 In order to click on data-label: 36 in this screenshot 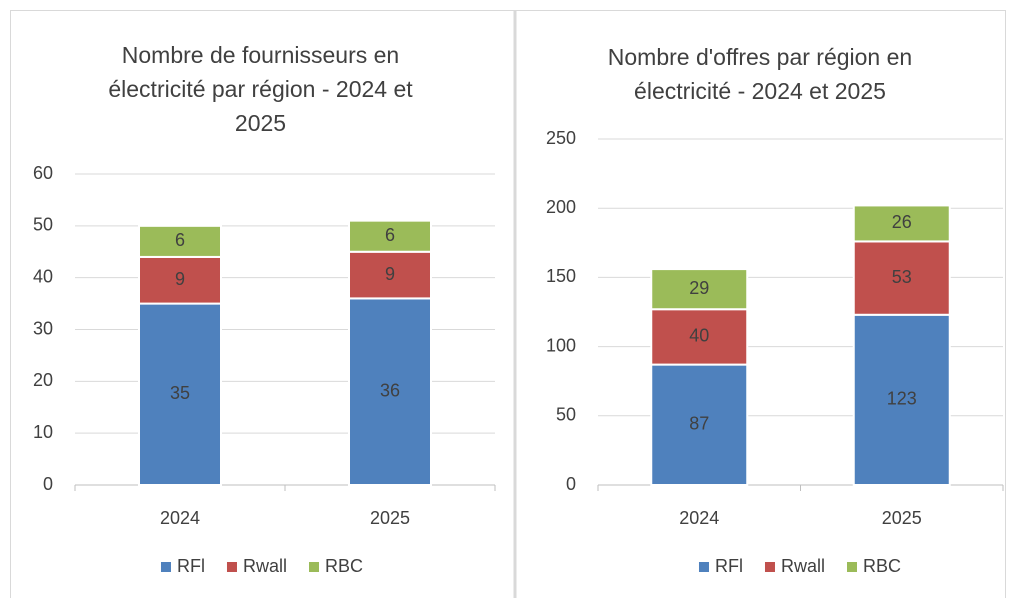, I will do `click(390, 390)`.